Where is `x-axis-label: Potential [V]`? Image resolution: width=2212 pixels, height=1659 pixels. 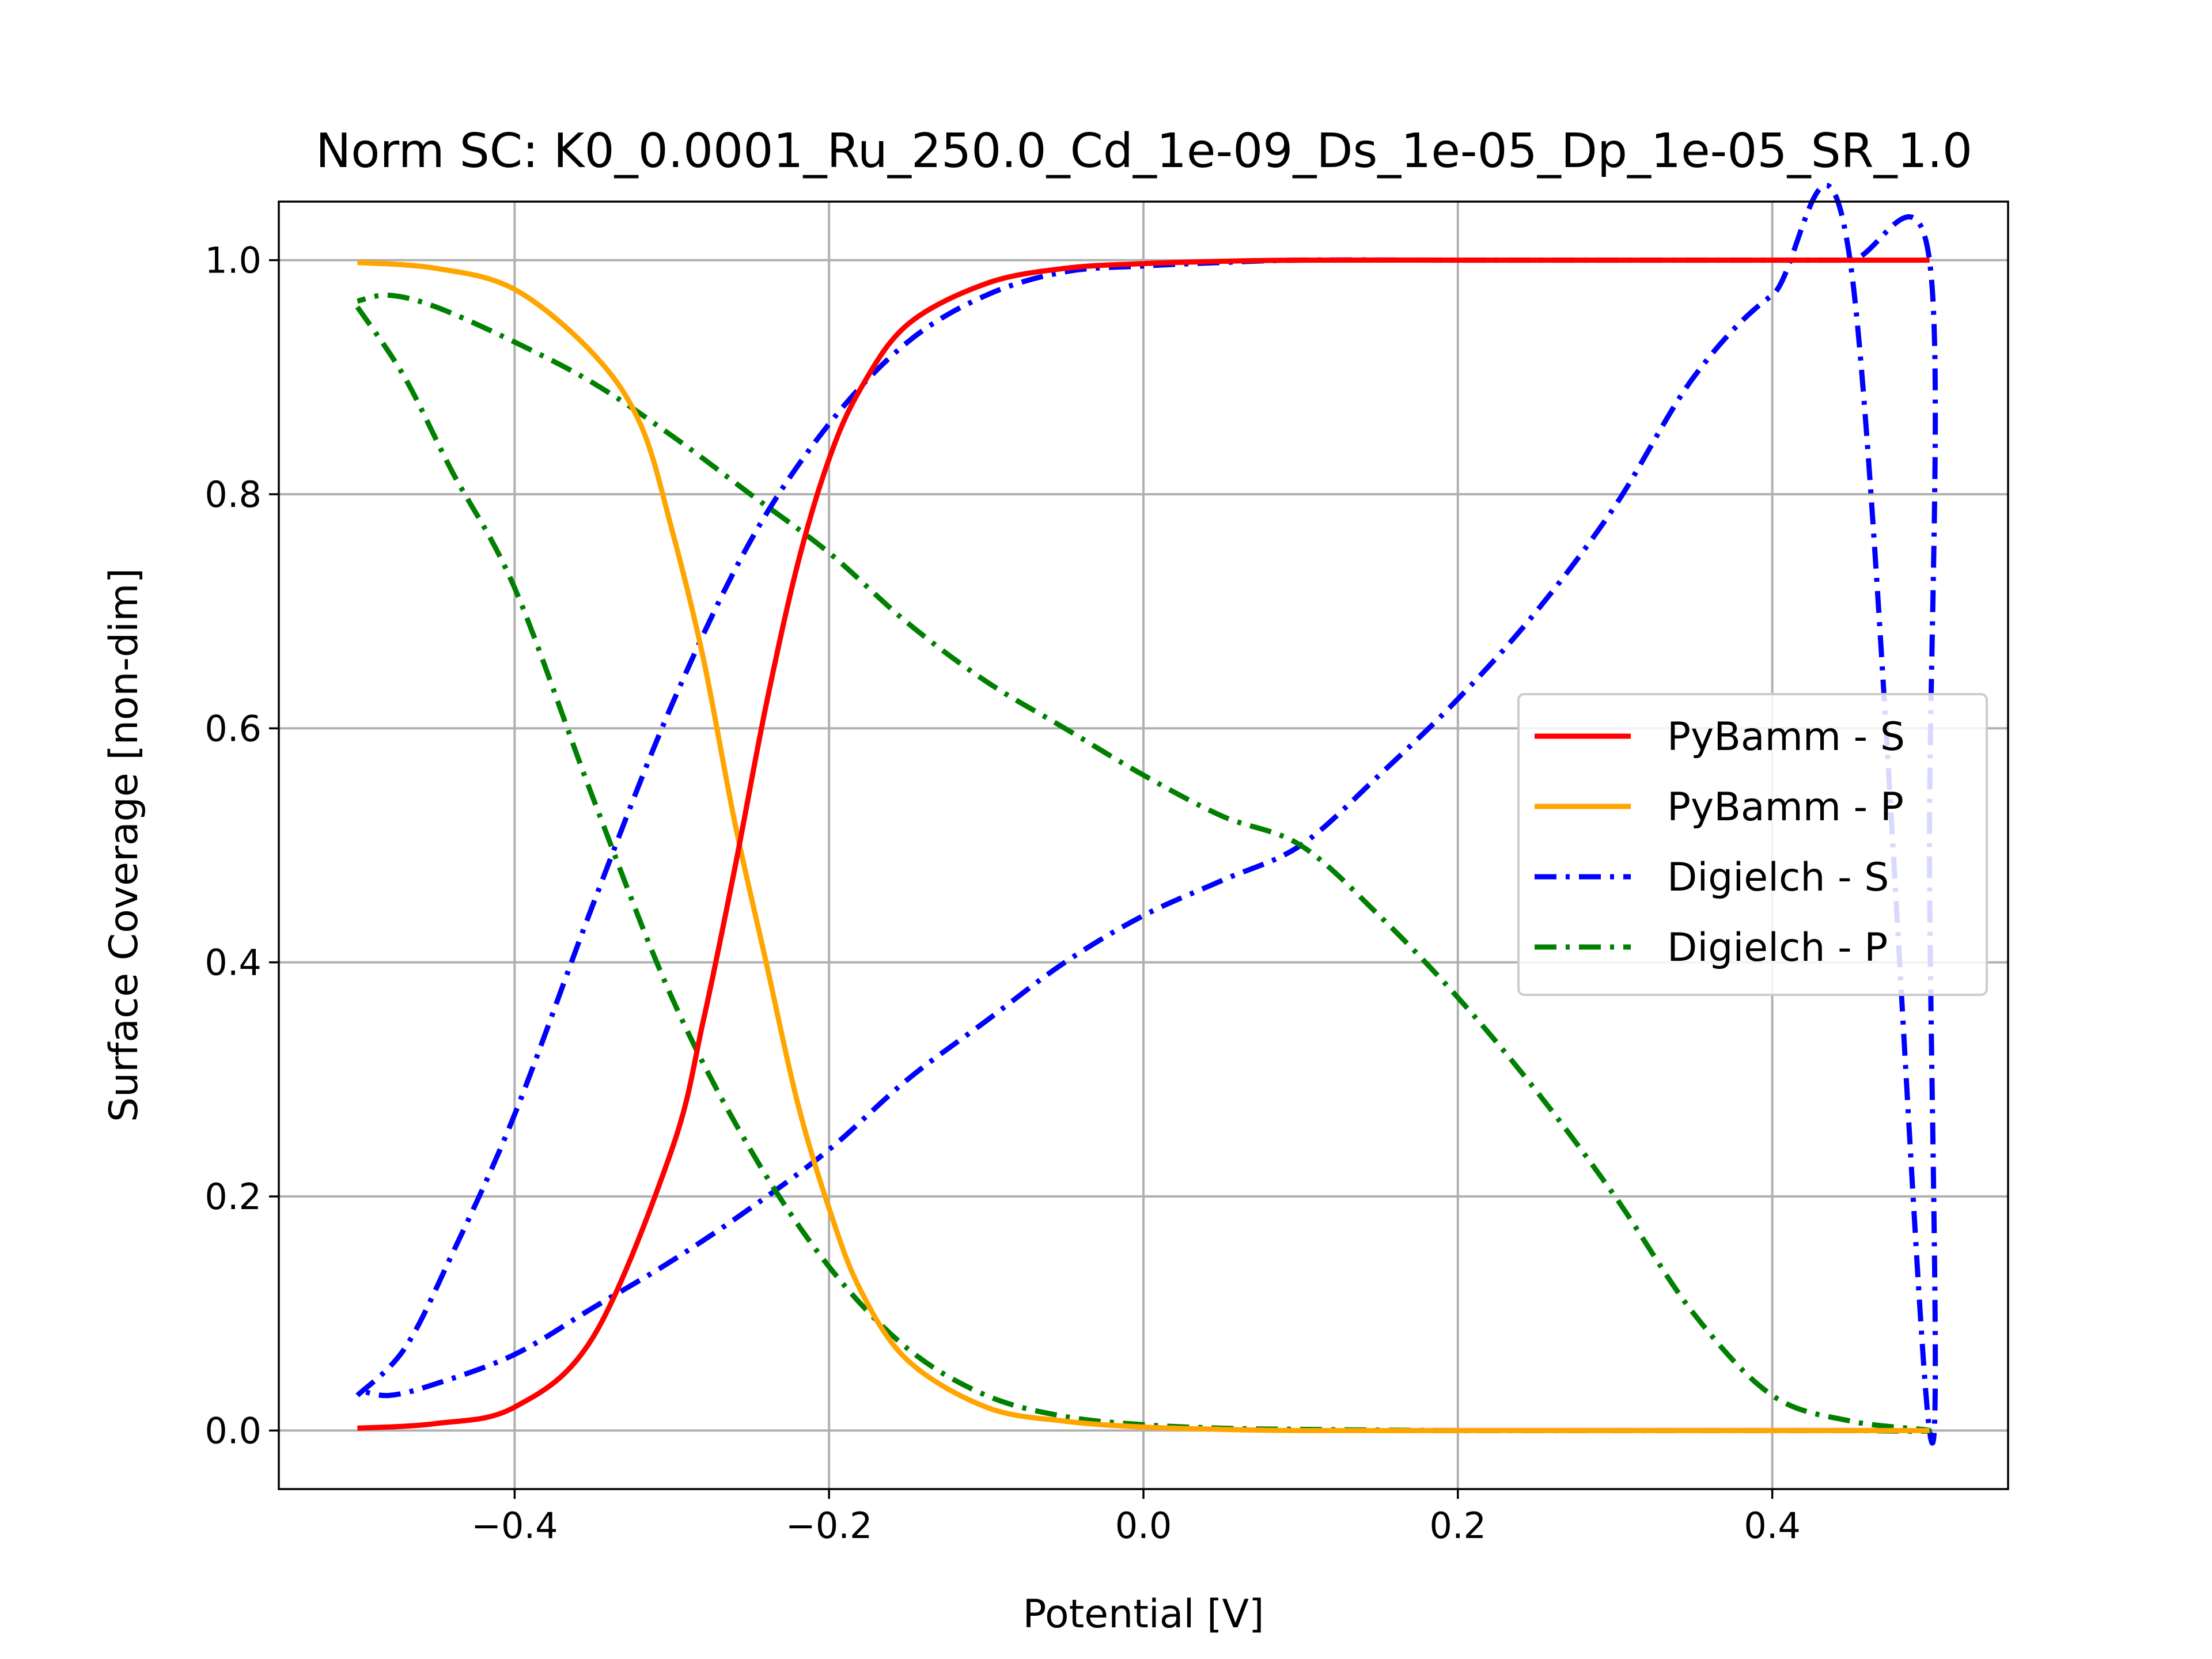
x-axis-label: Potential [V] is located at coordinates (1143, 1614).